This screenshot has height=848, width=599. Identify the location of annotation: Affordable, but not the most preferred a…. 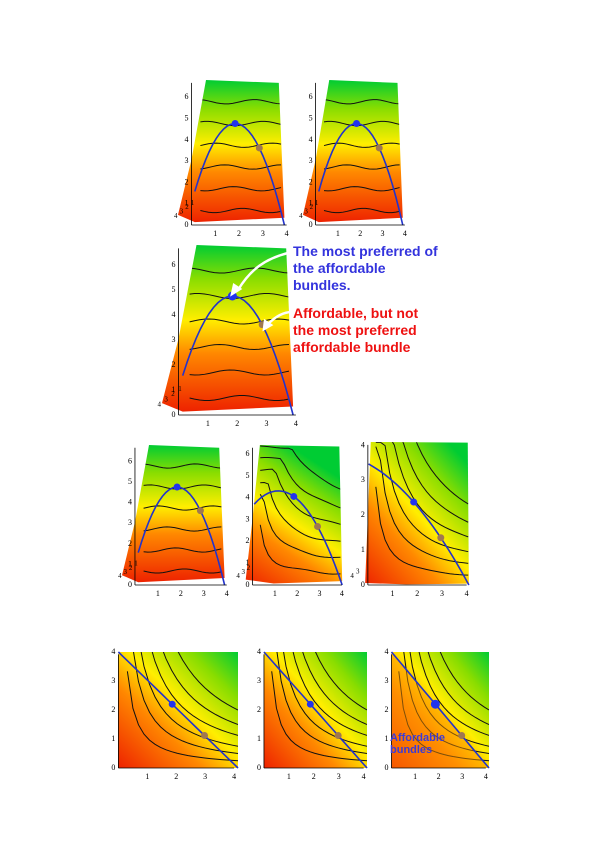
(356, 330).